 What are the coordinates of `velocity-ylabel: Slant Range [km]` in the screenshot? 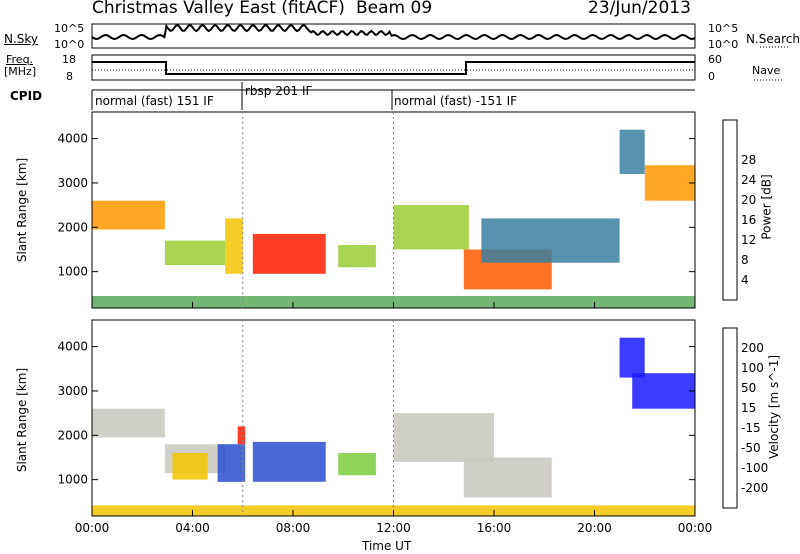 It's located at (22, 420).